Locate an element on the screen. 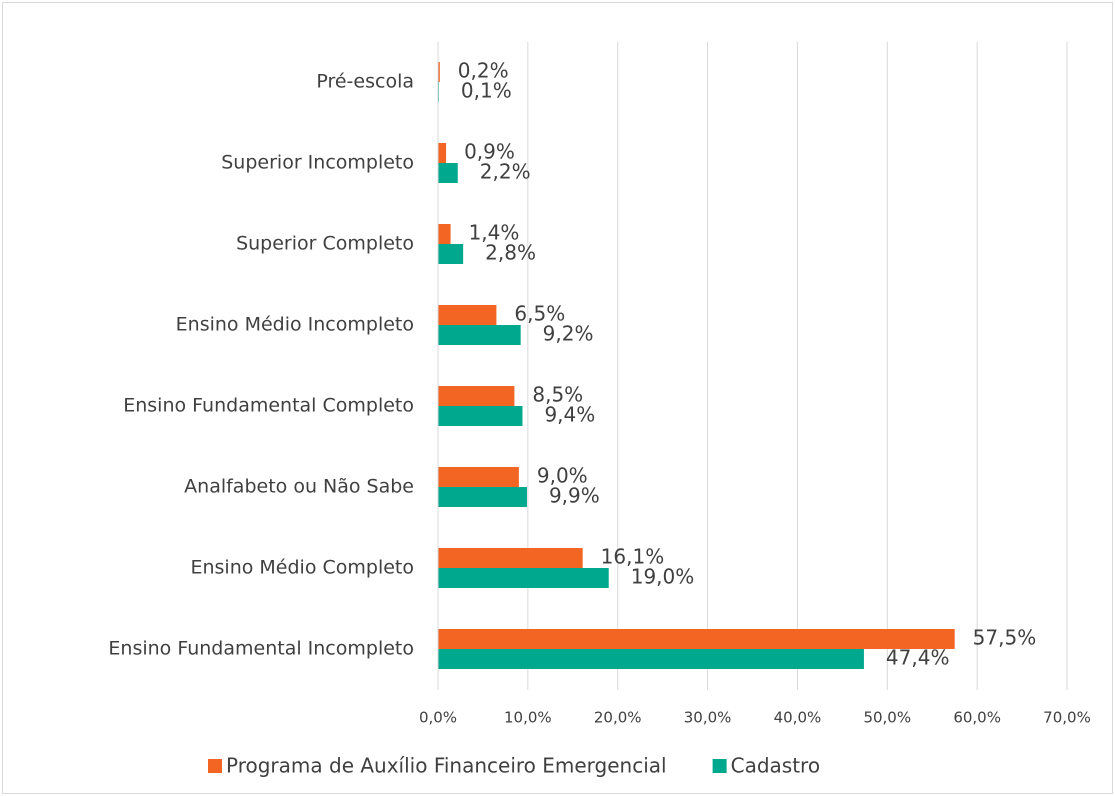 Image resolution: width=1115 pixels, height=796 pixels. x-tick-label: 20,0% is located at coordinates (618, 718).